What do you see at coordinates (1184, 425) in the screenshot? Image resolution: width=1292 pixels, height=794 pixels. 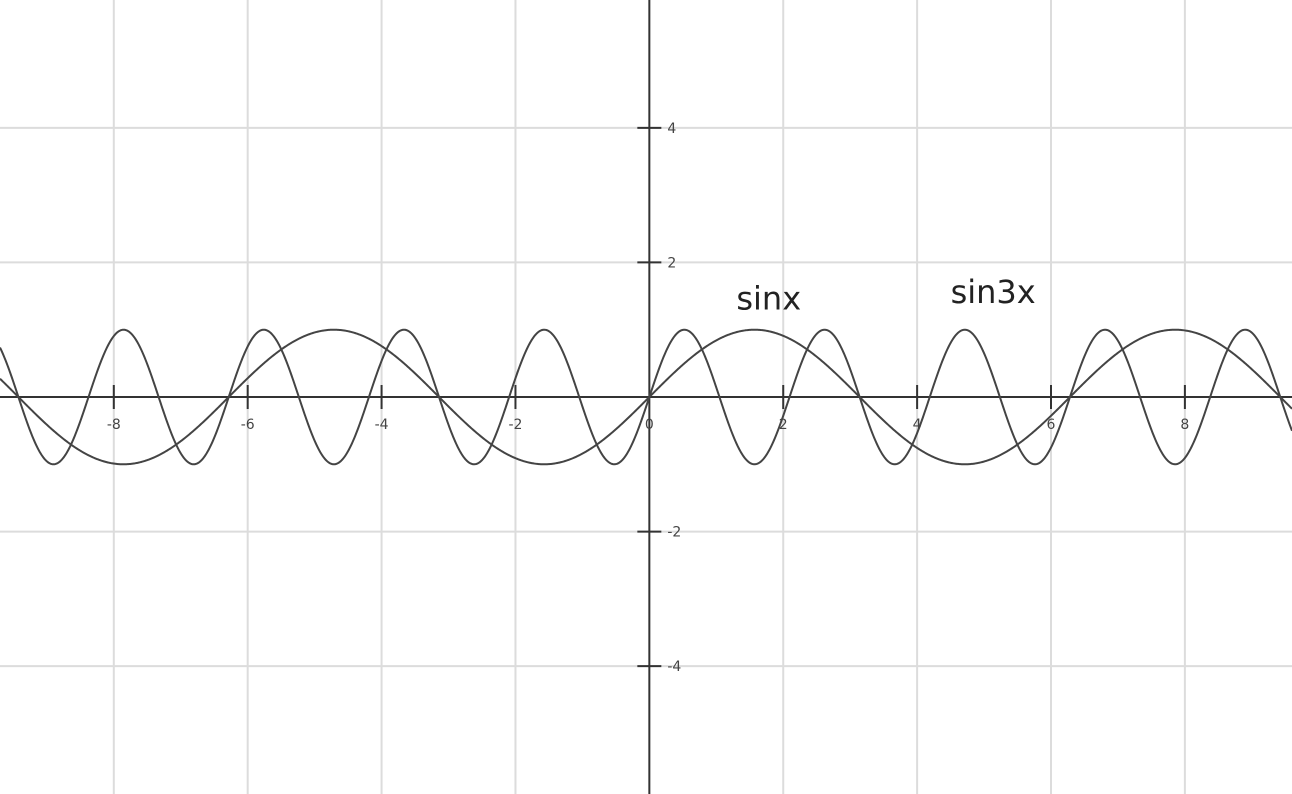 I see `x-tick-label: 8` at bounding box center [1184, 425].